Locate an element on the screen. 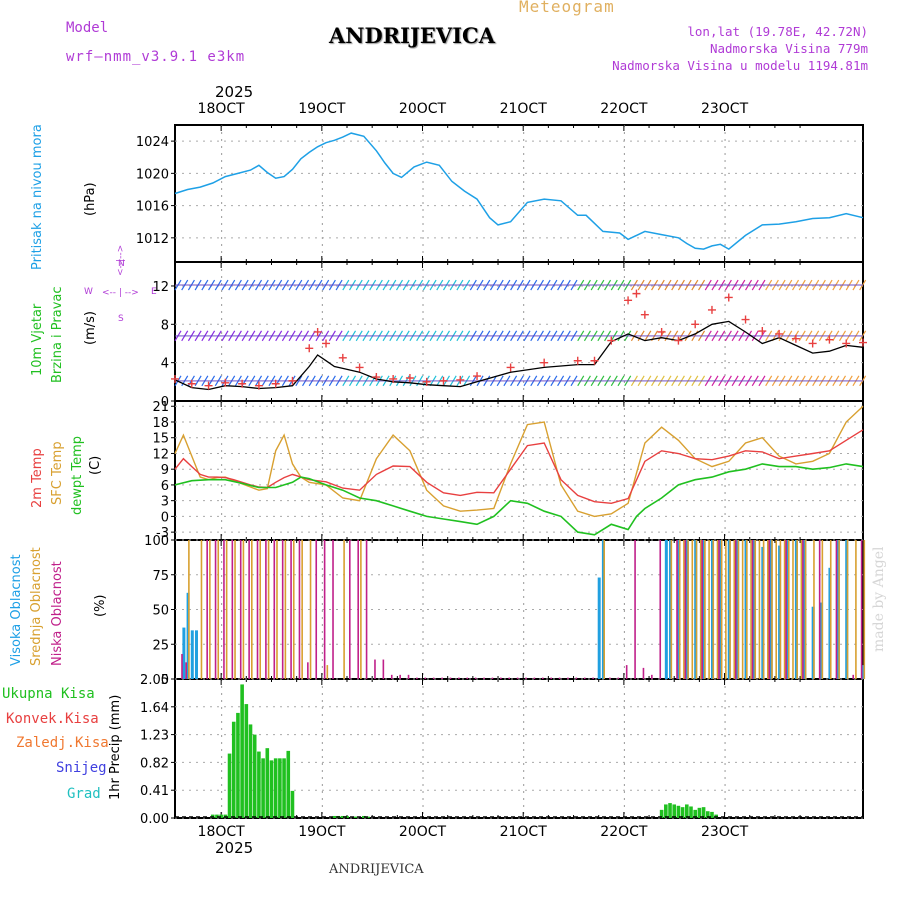 The width and height of the screenshot is (900, 900). top-day-label: 21OCT is located at coordinates (524, 109).